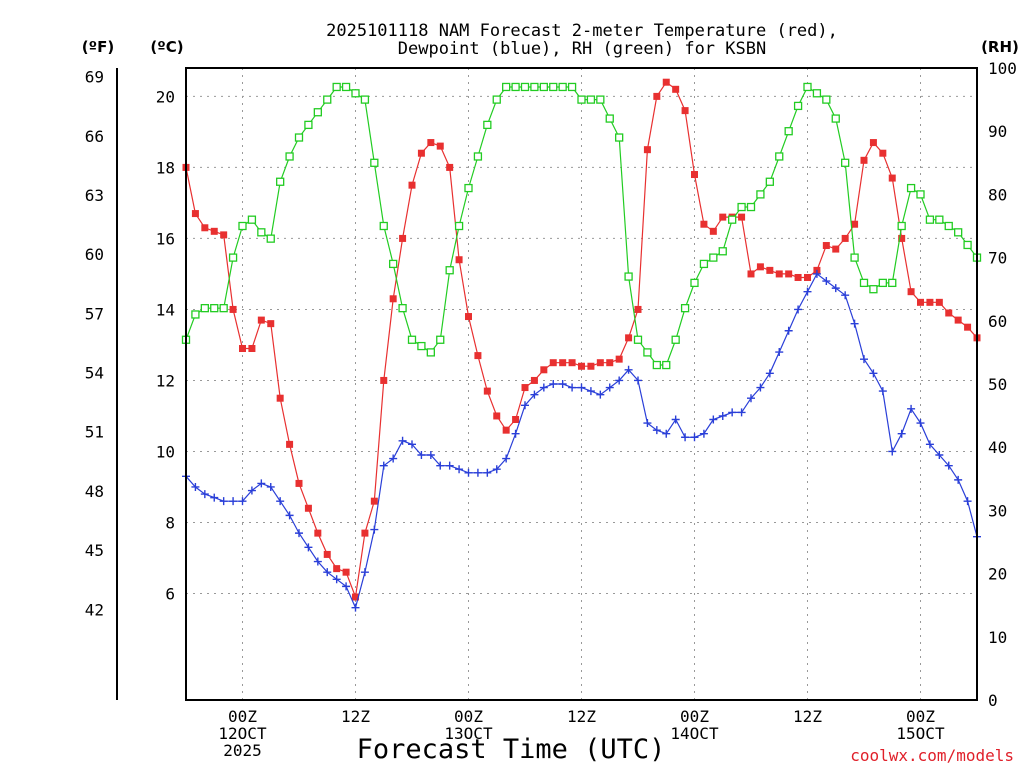 Image resolution: width=1024 pixels, height=768 pixels. Describe the element at coordinates (165, 309) in the screenshot. I see `celsius-tick-label: 14` at that location.